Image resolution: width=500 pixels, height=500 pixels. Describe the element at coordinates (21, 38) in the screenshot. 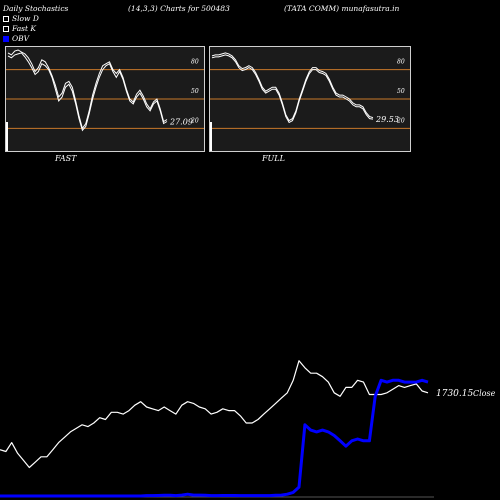

I see `legend-label: OBV` at that location.